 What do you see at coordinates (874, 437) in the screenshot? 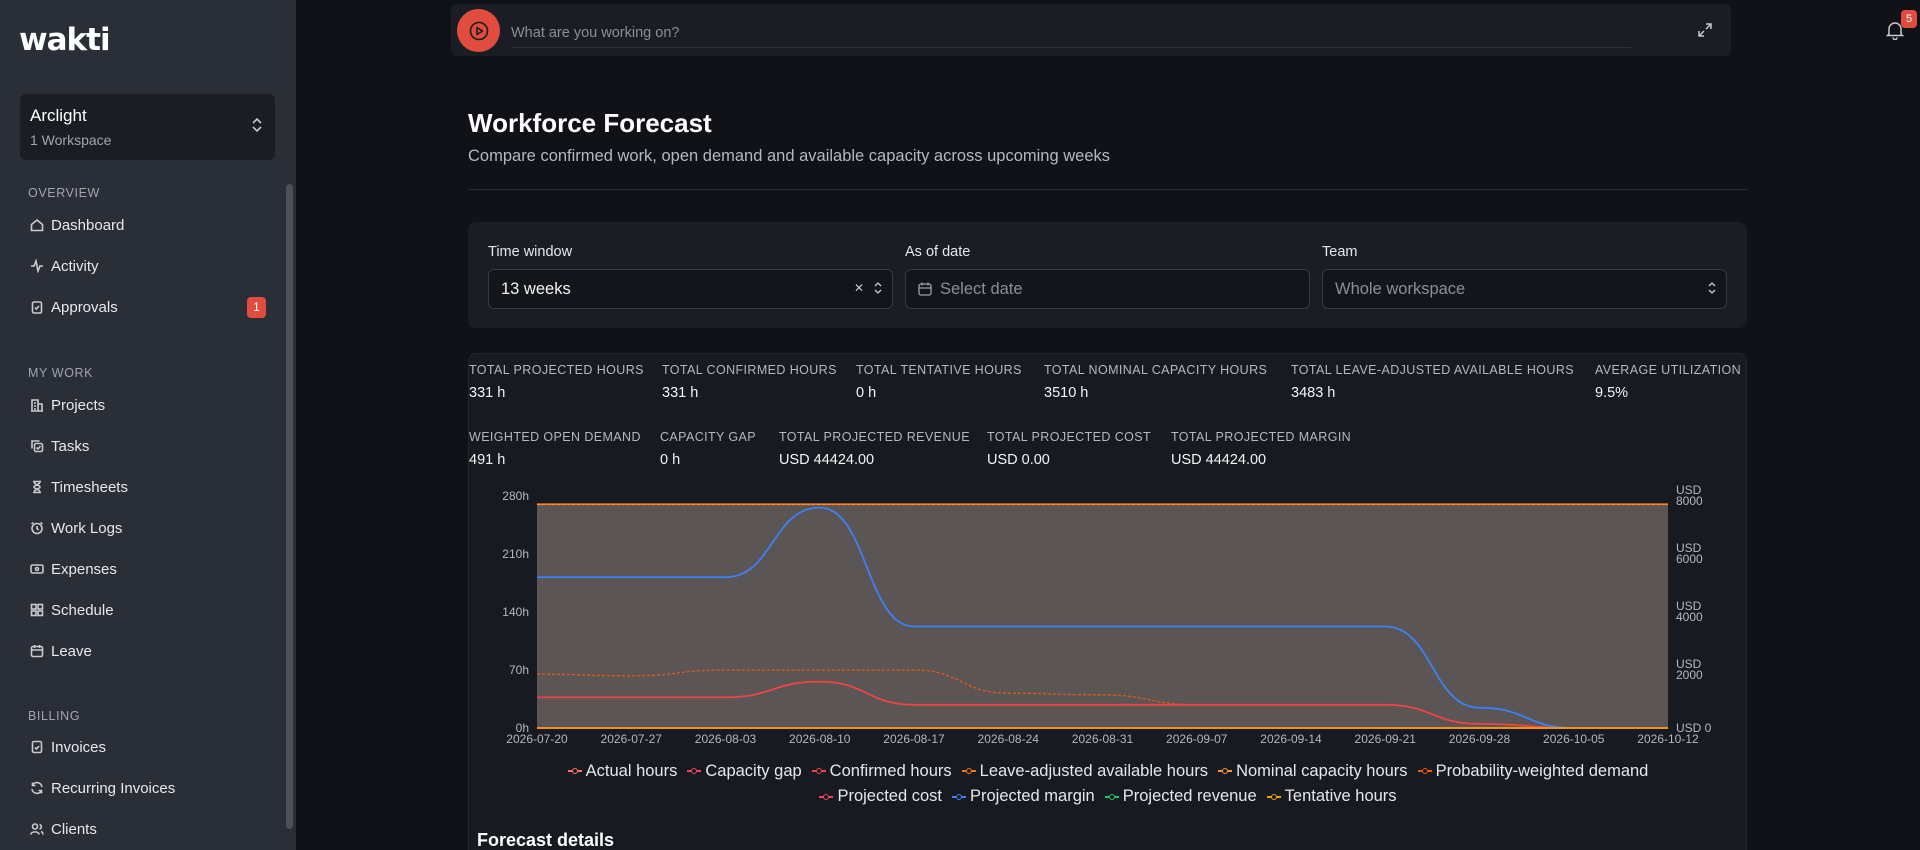
I see `stat-label: TOTAL PROJECTED REVENUE` at bounding box center [874, 437].